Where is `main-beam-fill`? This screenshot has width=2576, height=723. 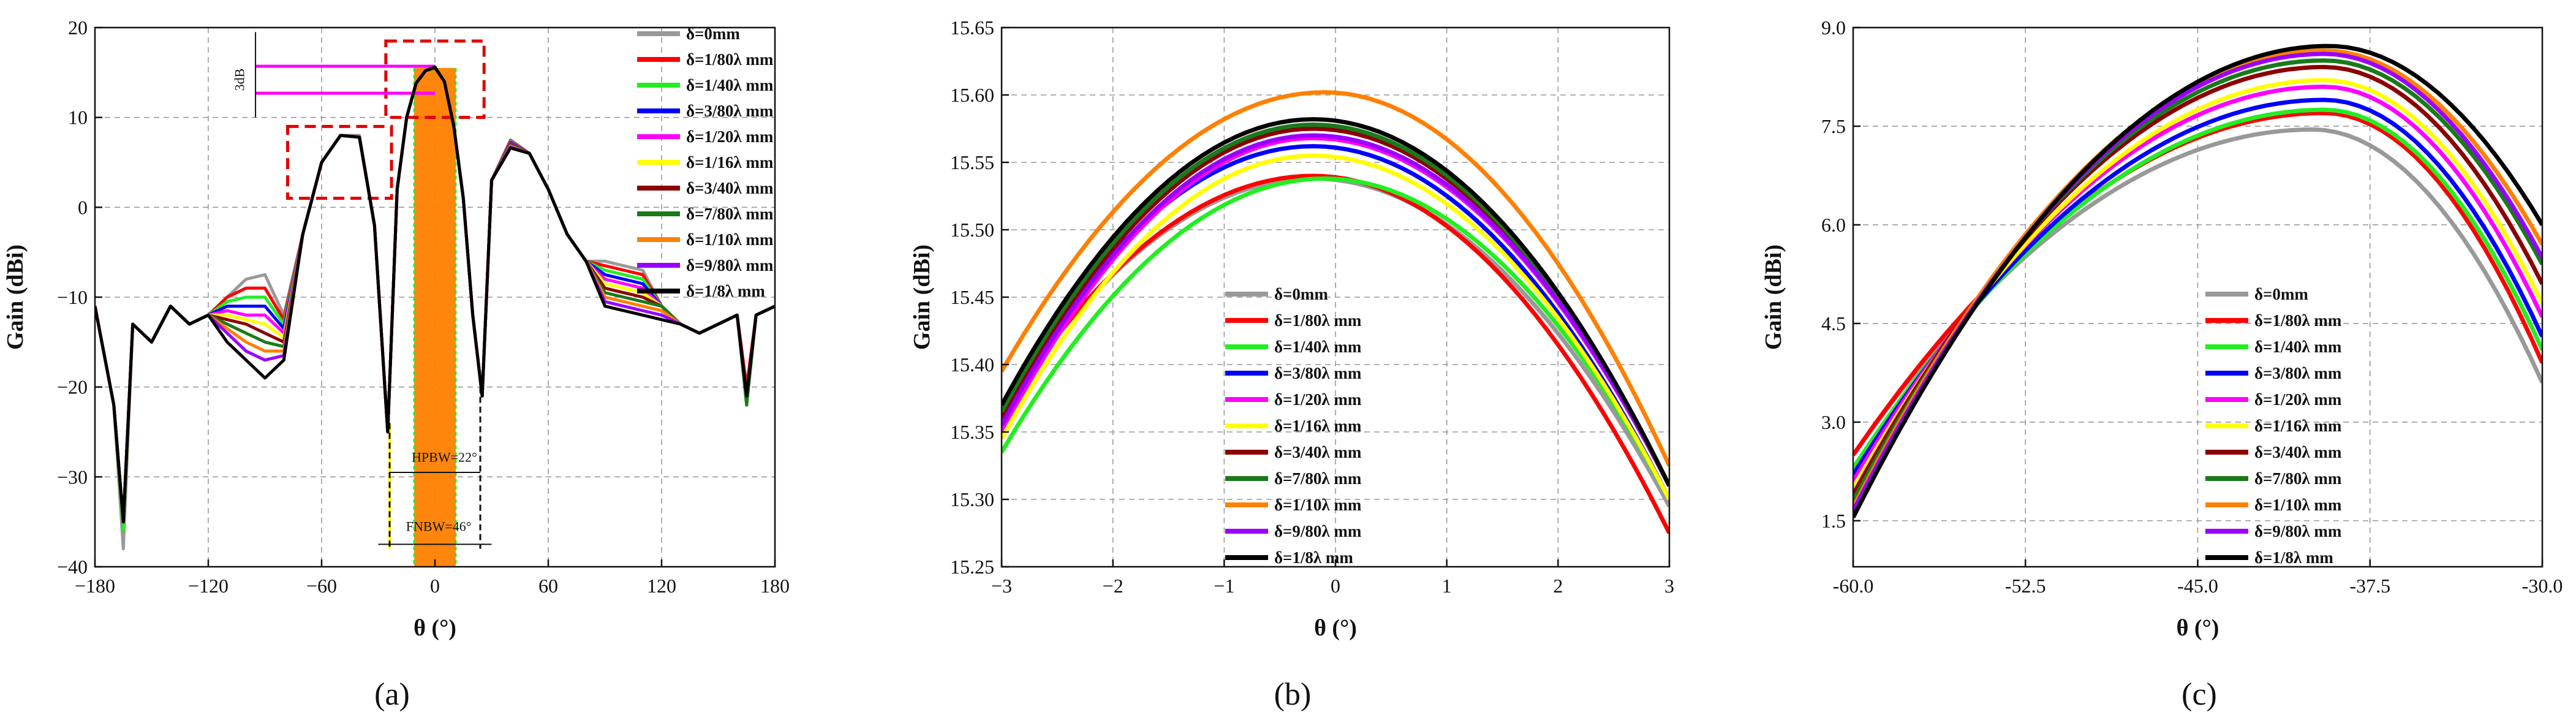
main-beam-fill is located at coordinates (435, 317).